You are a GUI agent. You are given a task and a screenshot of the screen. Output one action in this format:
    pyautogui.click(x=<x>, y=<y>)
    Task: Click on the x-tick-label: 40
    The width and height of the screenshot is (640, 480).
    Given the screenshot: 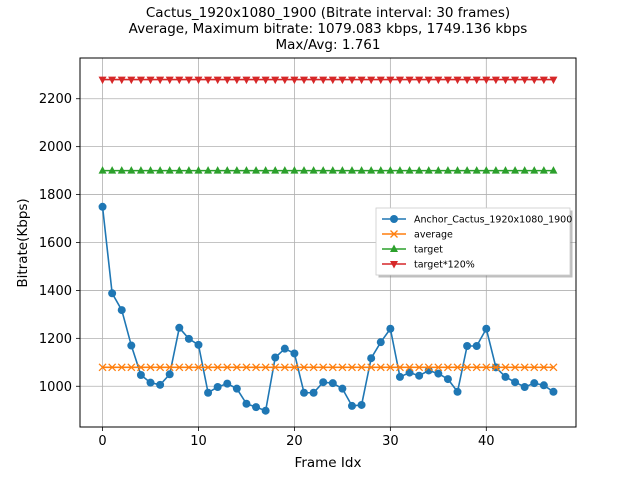 What is the action you would take?
    pyautogui.click(x=486, y=441)
    